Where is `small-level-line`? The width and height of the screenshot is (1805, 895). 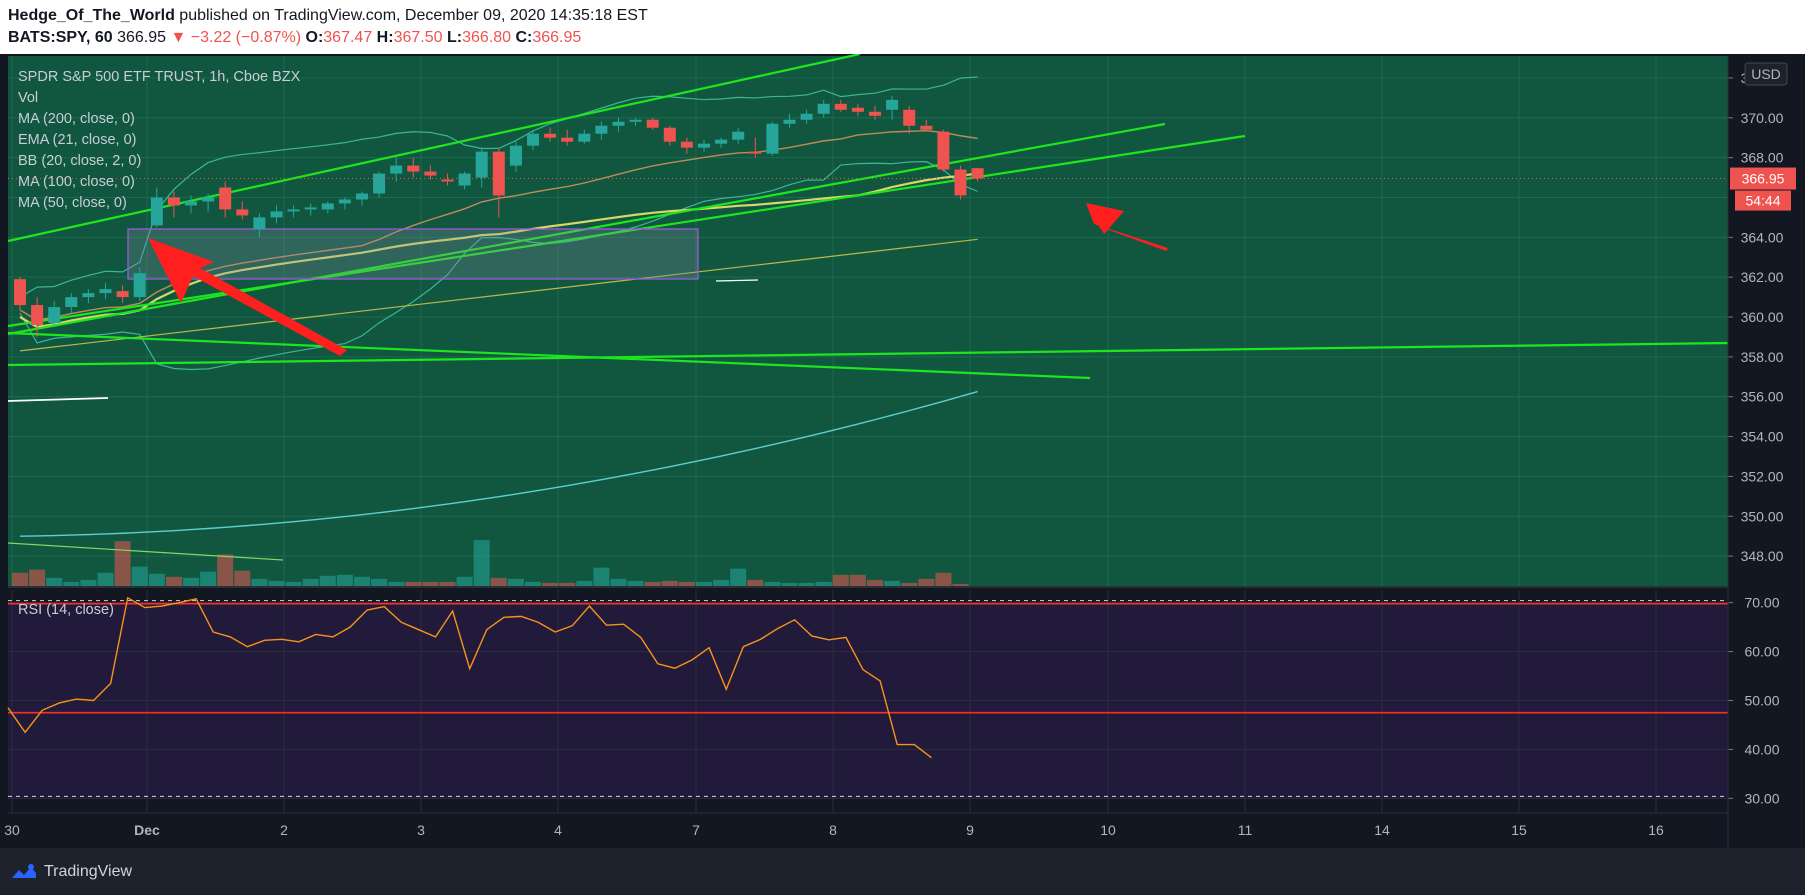 small-level-line is located at coordinates (737, 280).